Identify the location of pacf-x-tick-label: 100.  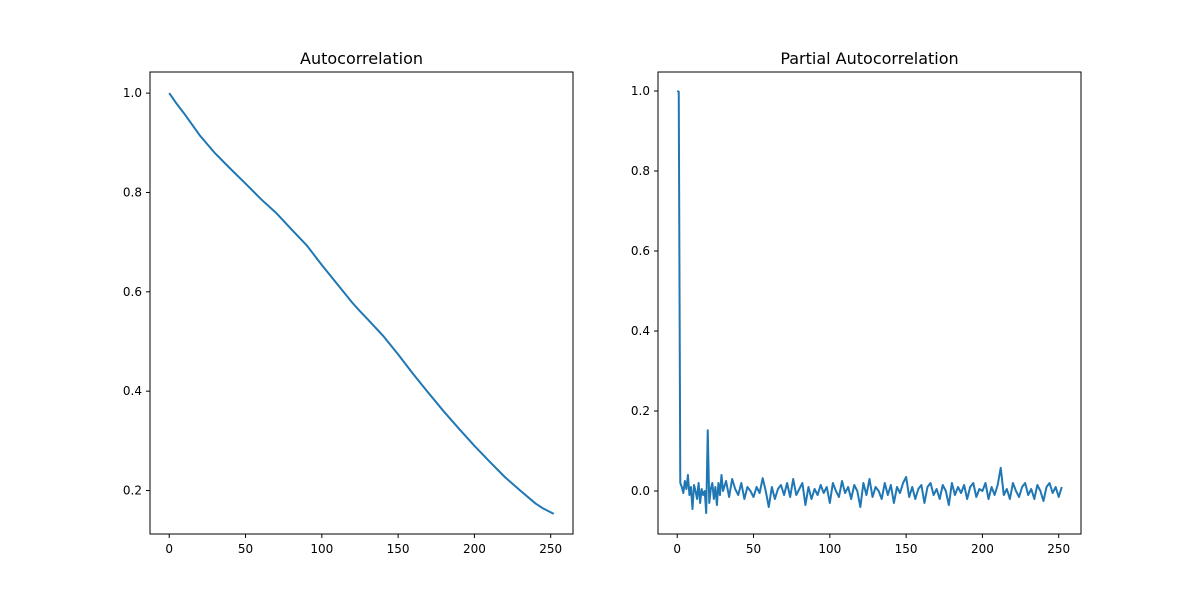
(829, 549).